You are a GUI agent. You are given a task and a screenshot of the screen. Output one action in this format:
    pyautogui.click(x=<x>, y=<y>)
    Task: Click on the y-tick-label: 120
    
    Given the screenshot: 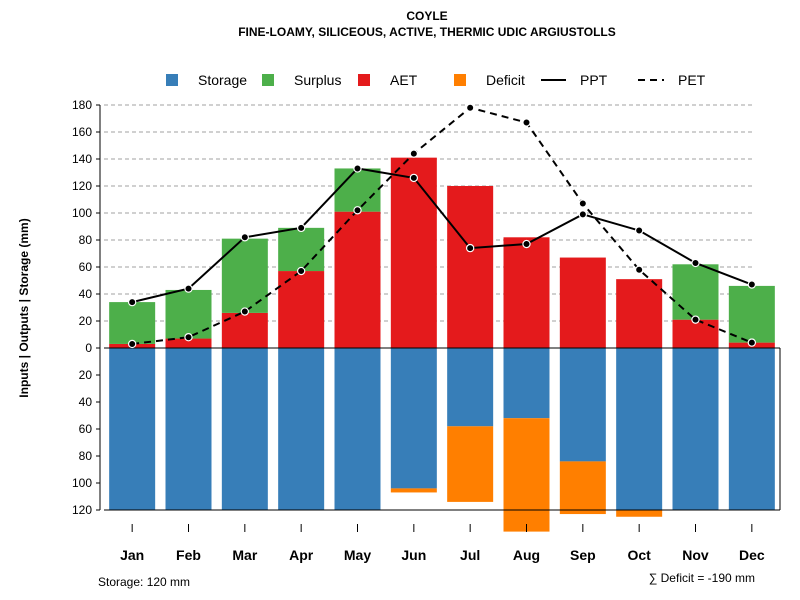 What is the action you would take?
    pyautogui.click(x=82, y=510)
    